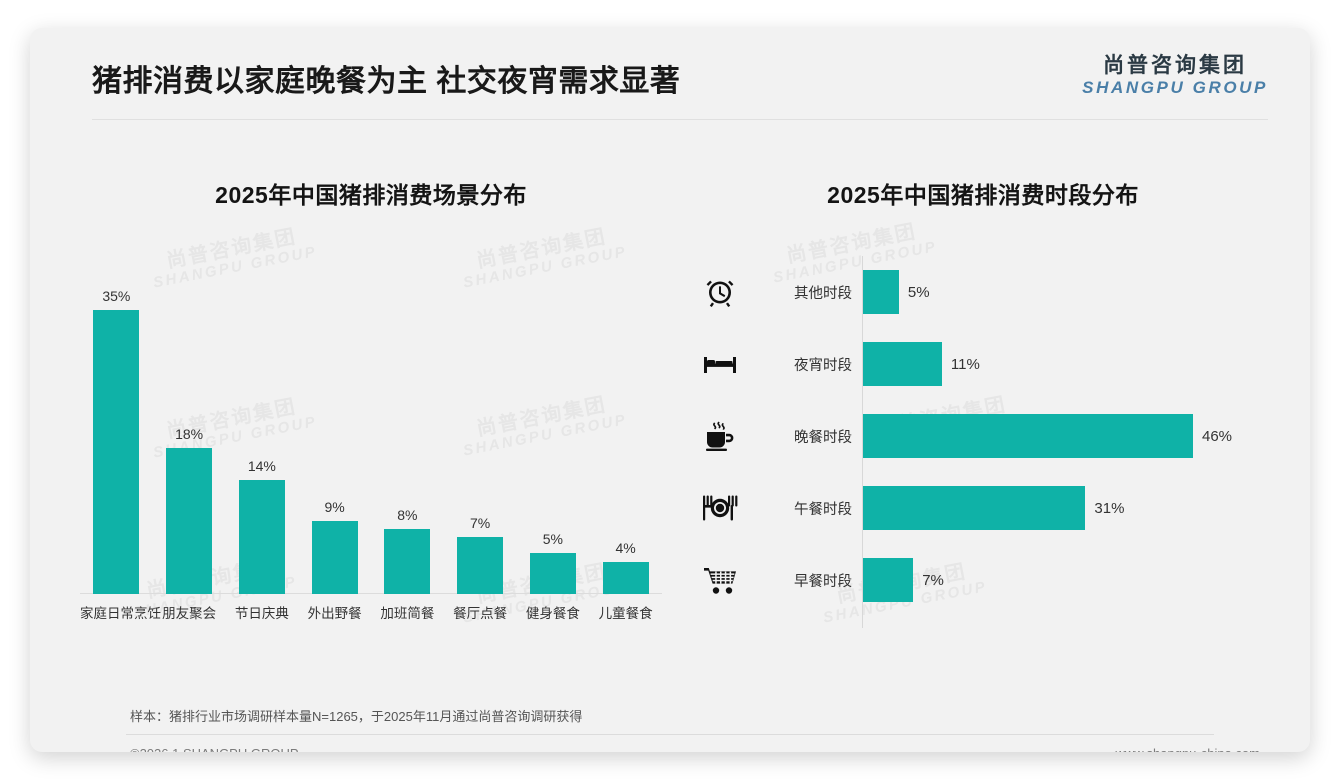  I want to click on column-category-label: 节日庆典, so click(261, 613).